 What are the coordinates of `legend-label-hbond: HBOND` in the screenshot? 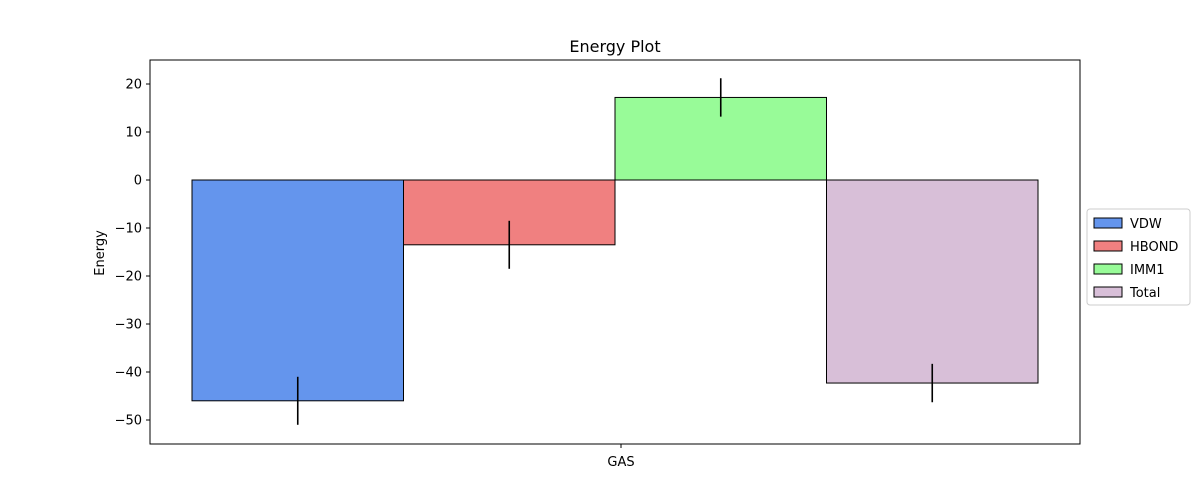 It's located at (1154, 247).